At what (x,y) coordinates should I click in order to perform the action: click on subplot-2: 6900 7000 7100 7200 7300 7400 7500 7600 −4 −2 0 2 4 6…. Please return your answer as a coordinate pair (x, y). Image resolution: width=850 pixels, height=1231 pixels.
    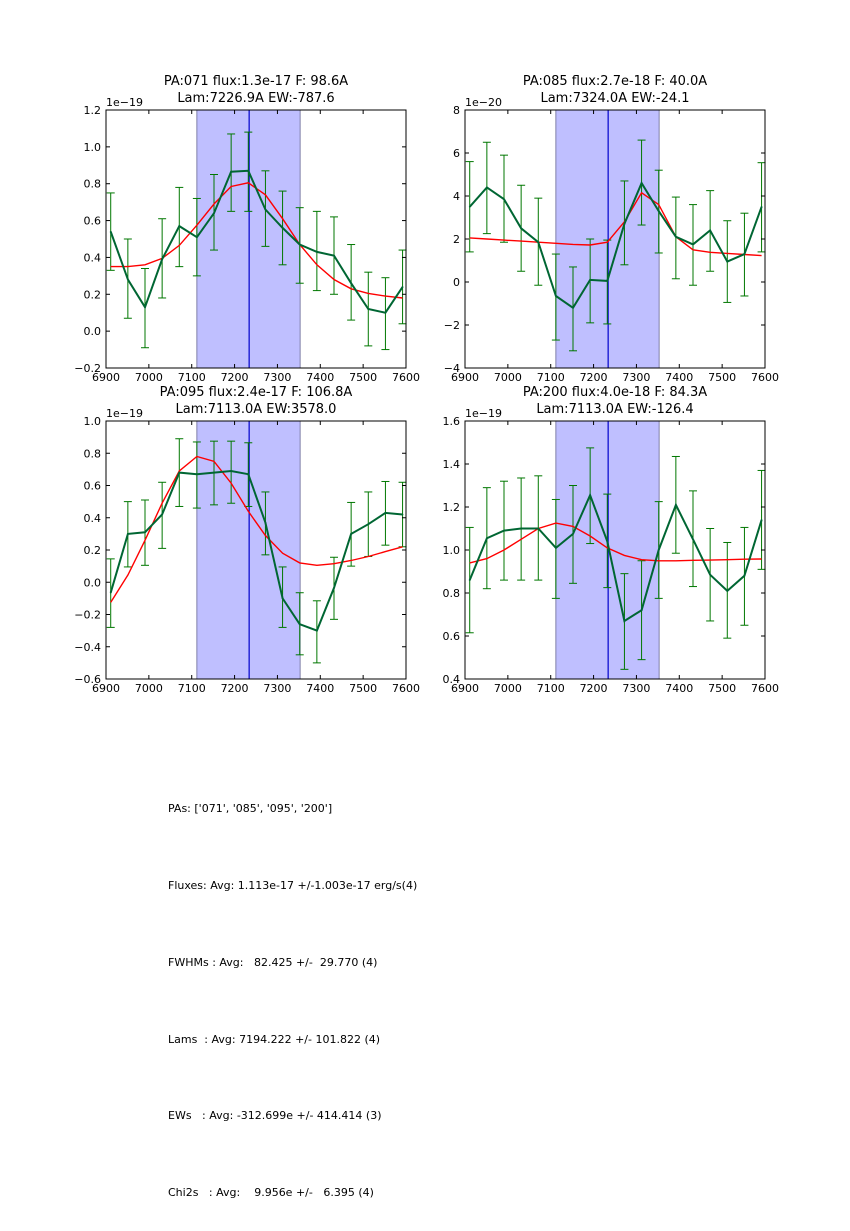
    Looking at the image, I should click on (611, 229).